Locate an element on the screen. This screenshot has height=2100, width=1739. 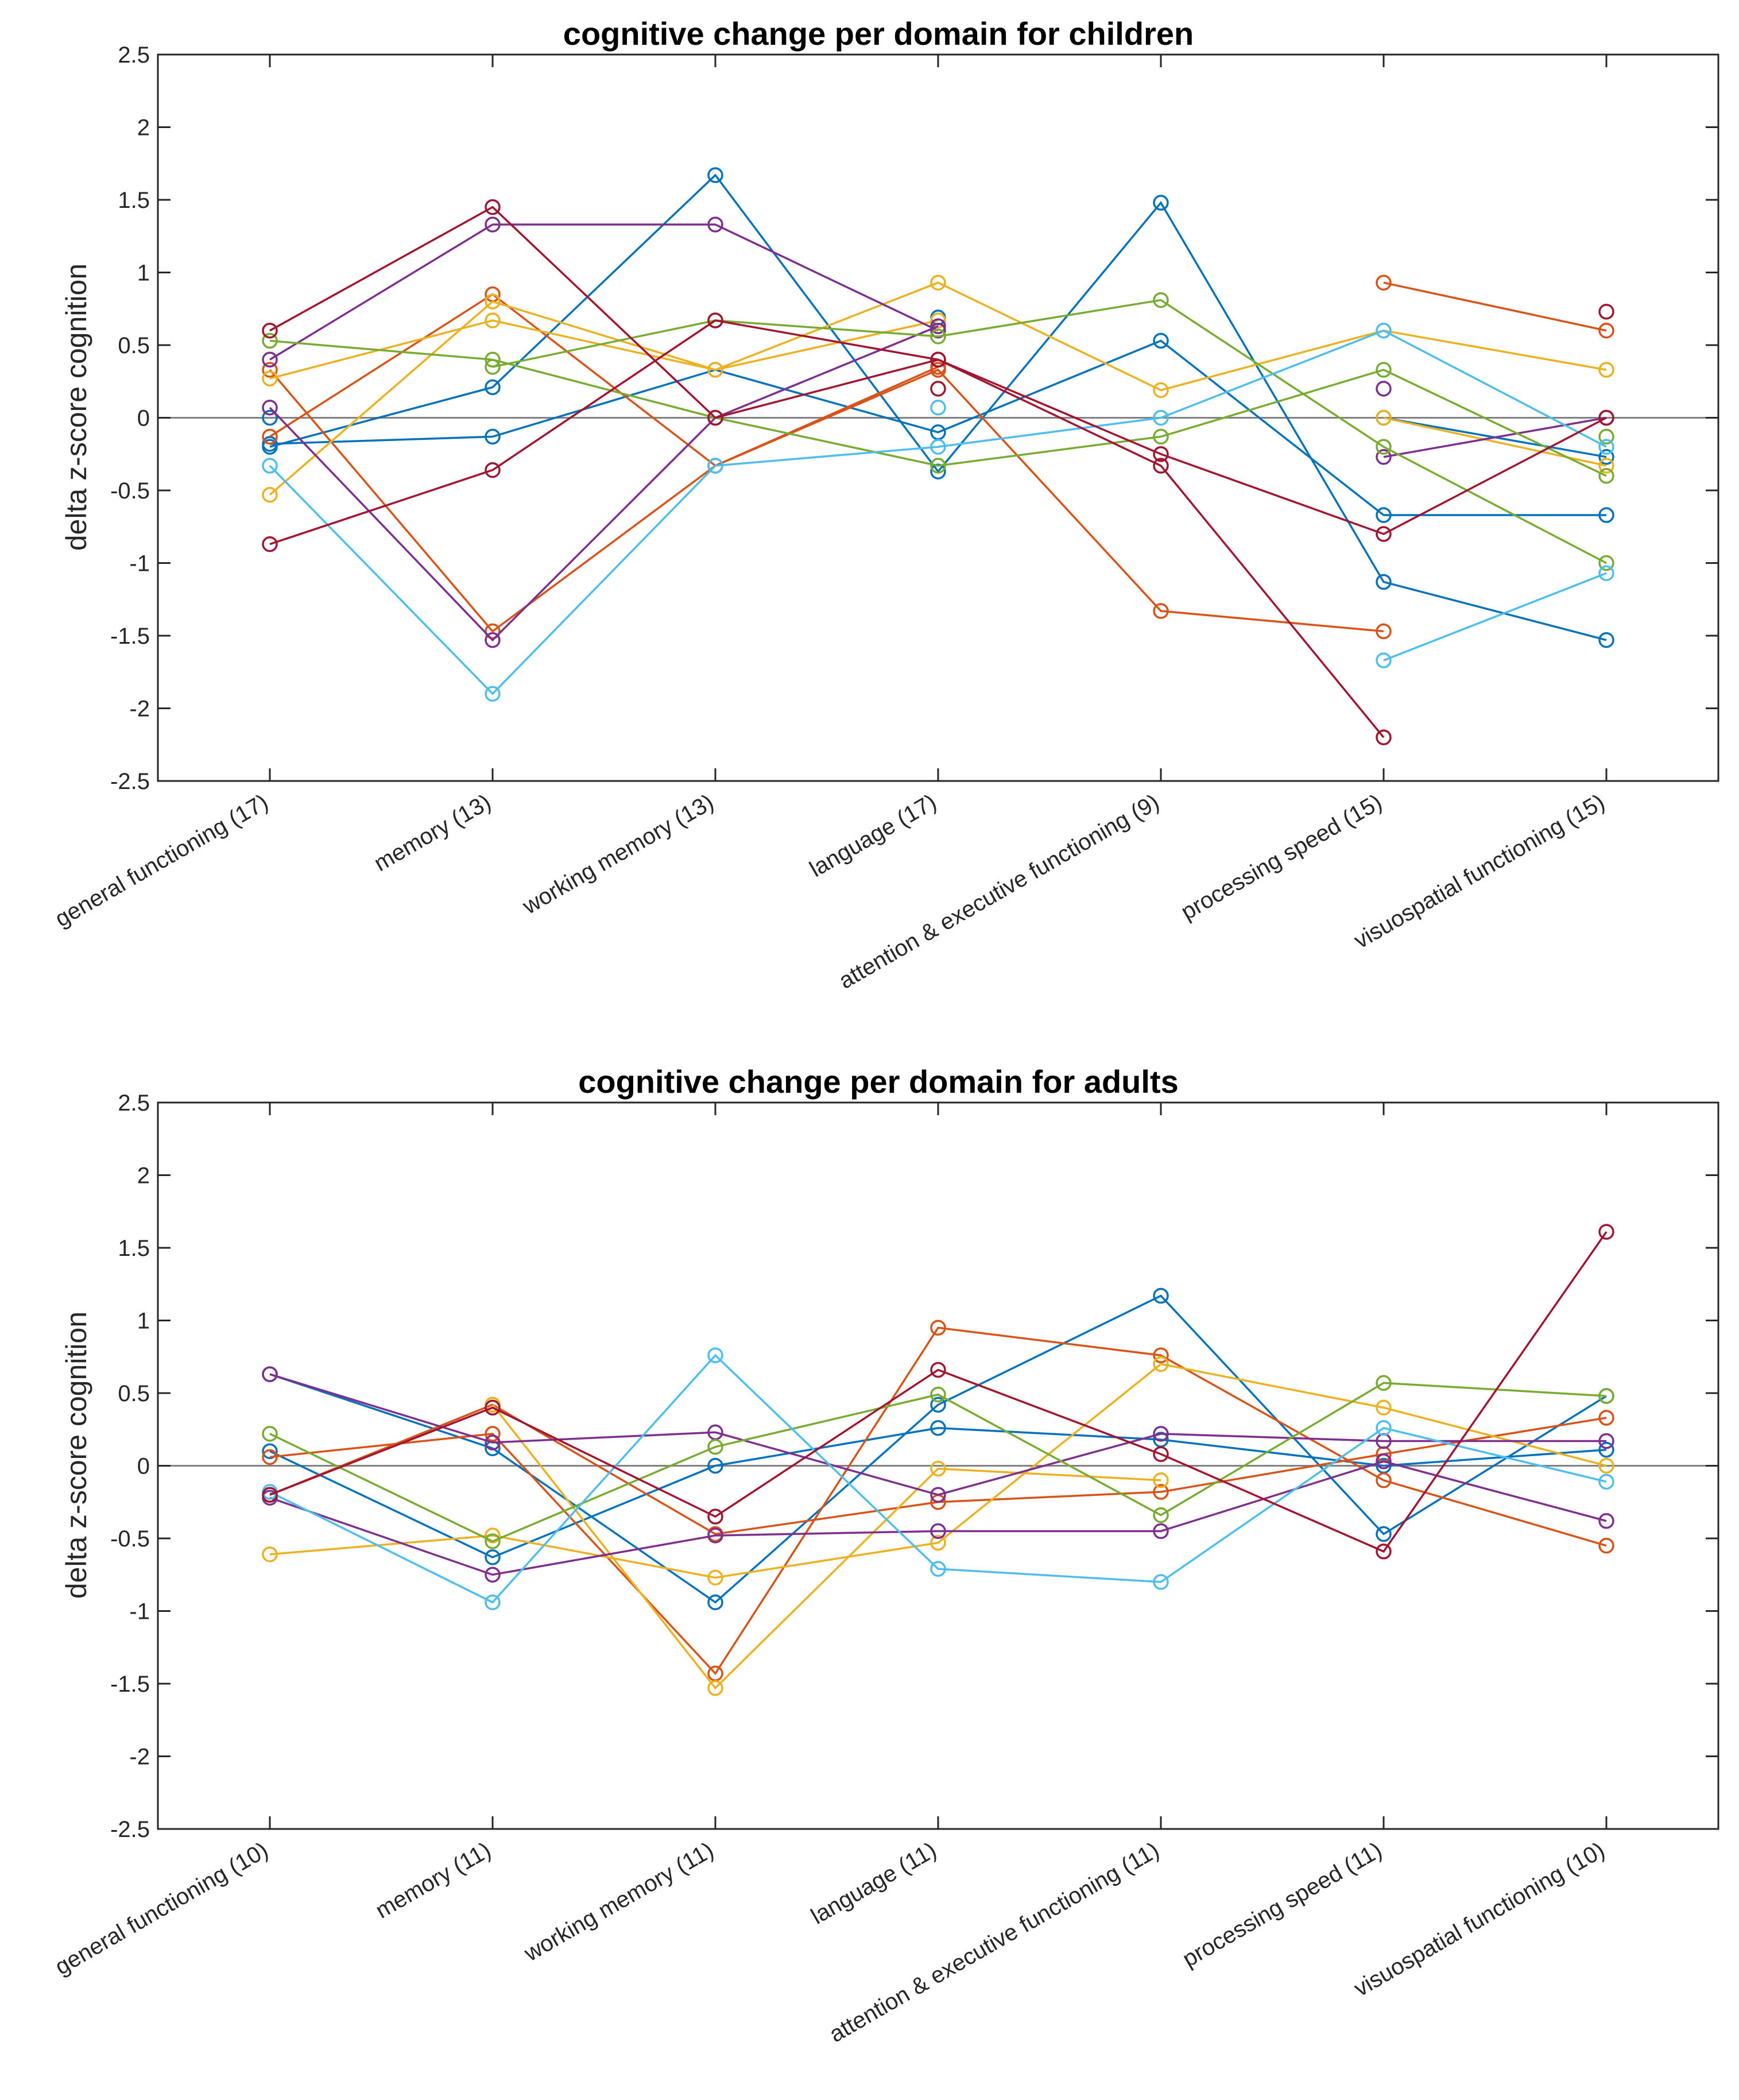
y-tick-label: 0 is located at coordinates (143, 1466).